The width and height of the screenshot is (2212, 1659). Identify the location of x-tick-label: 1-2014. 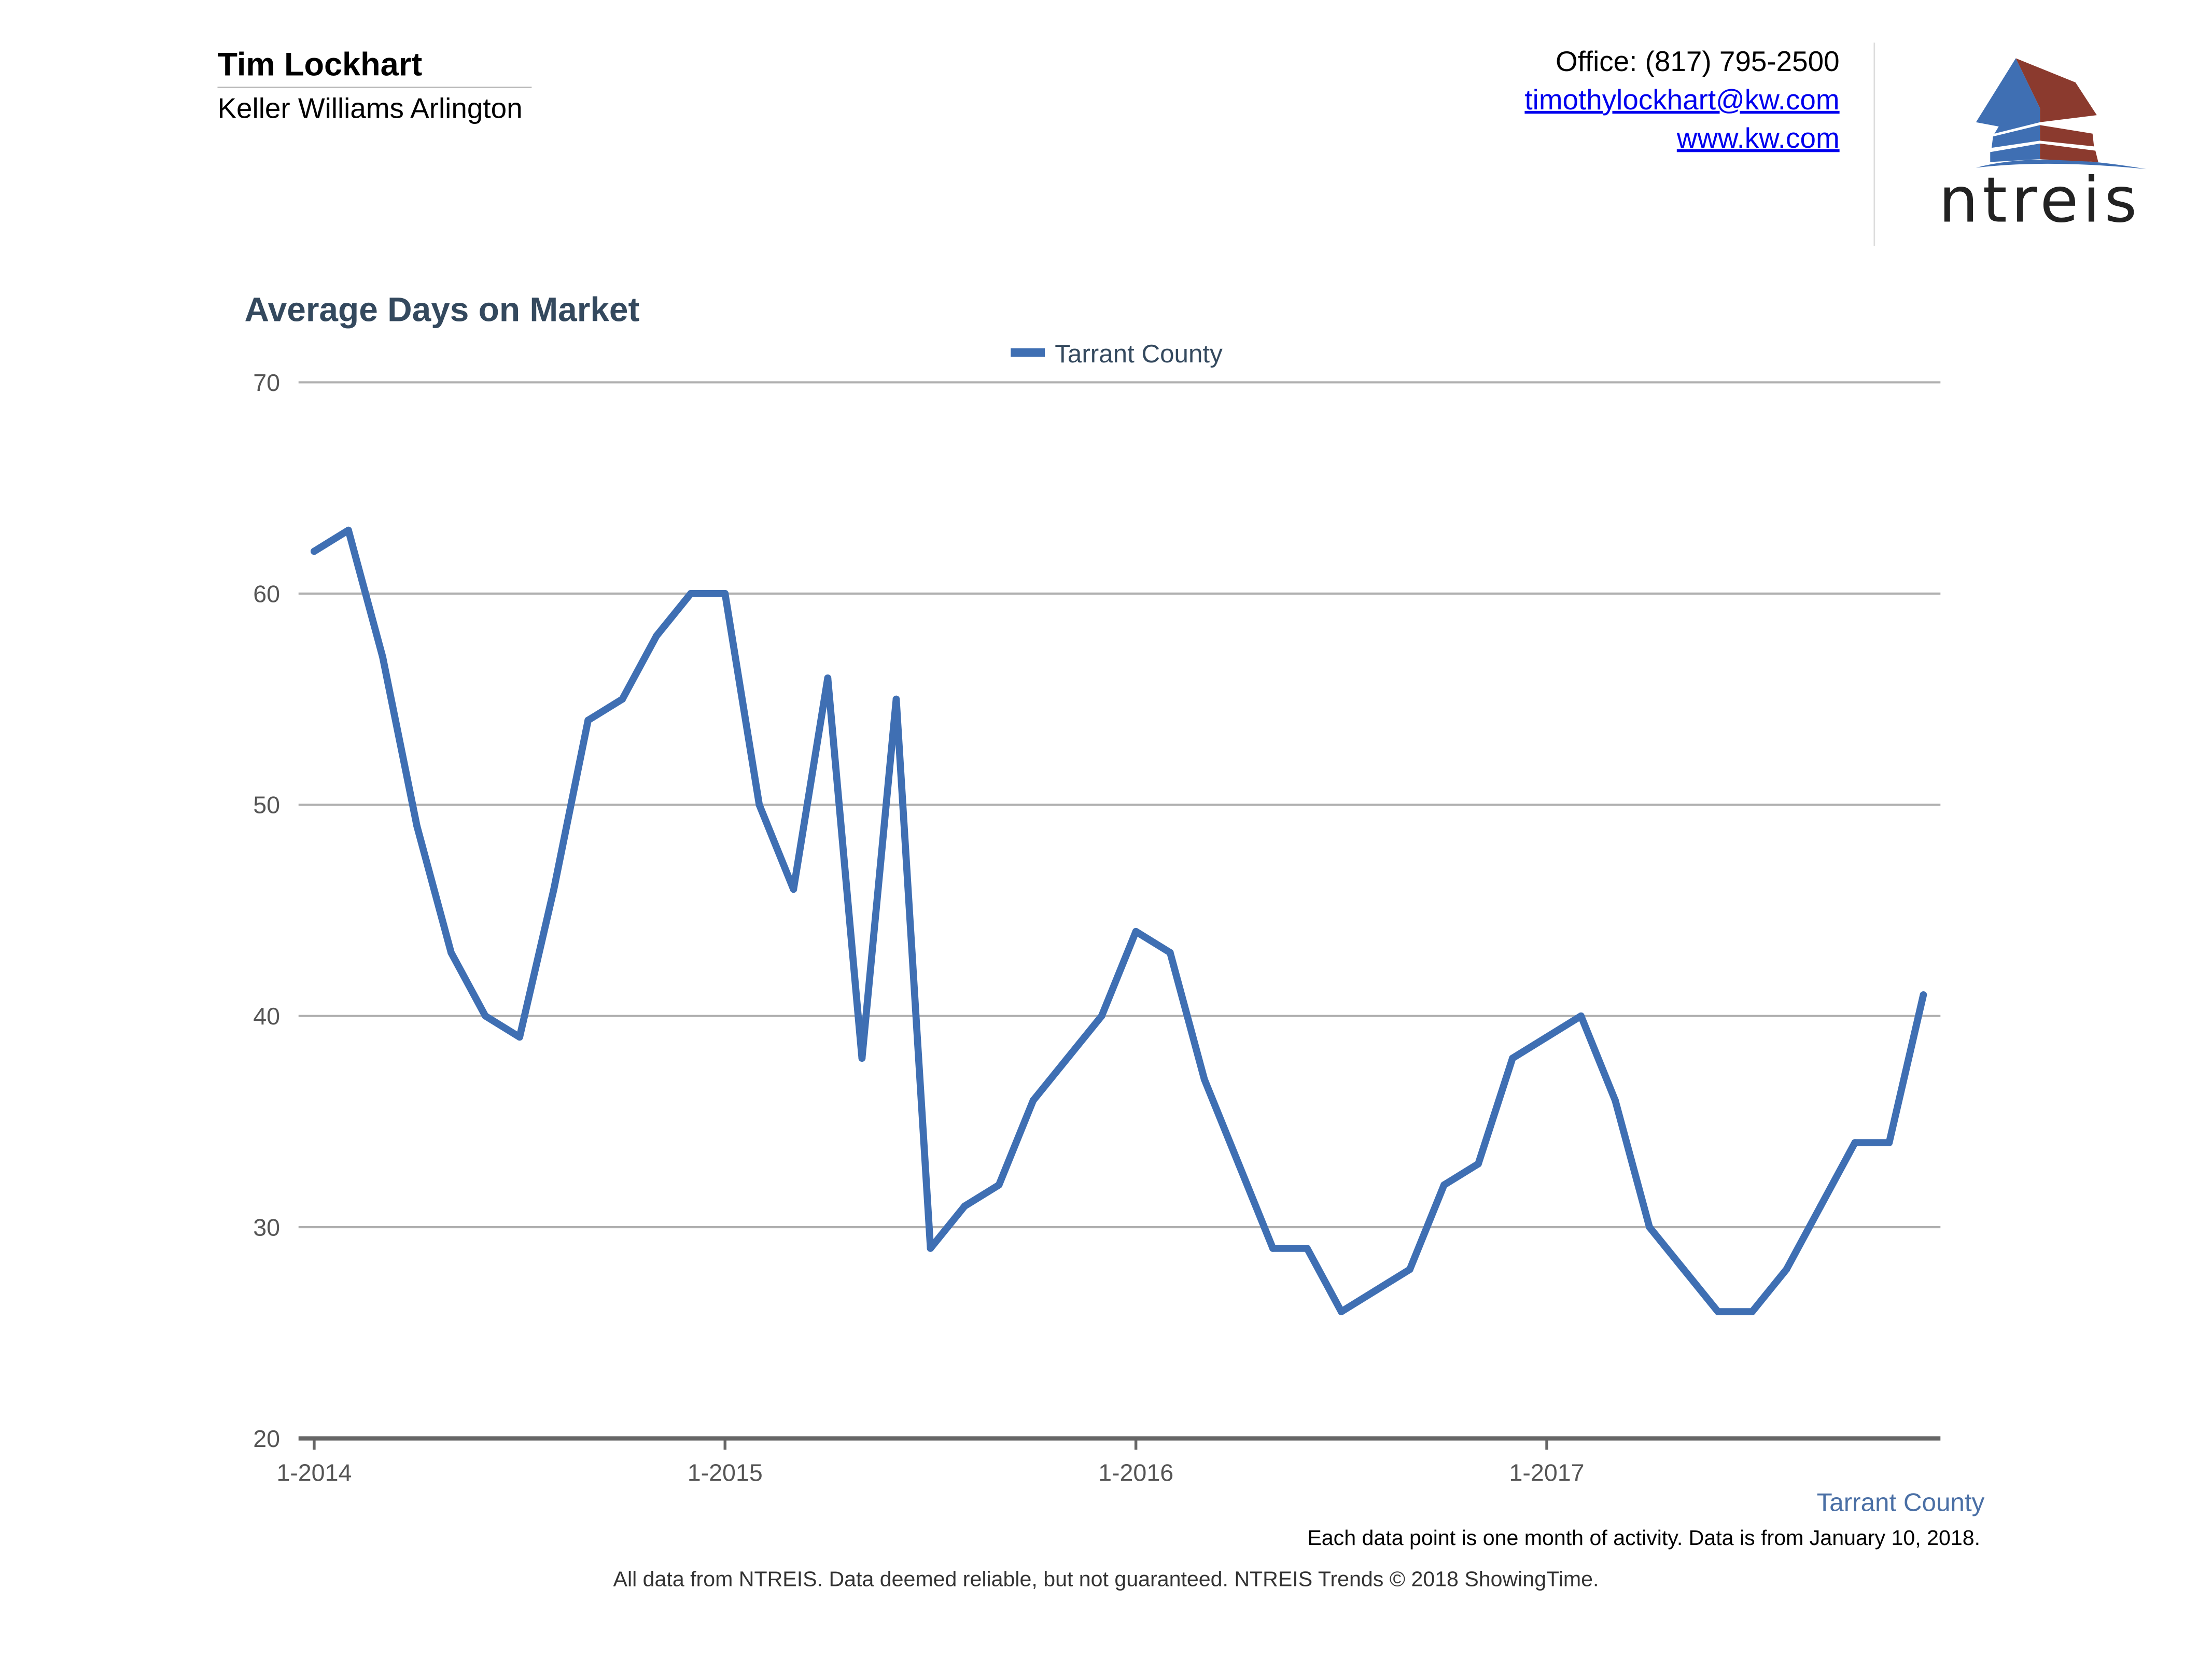
(314, 1472).